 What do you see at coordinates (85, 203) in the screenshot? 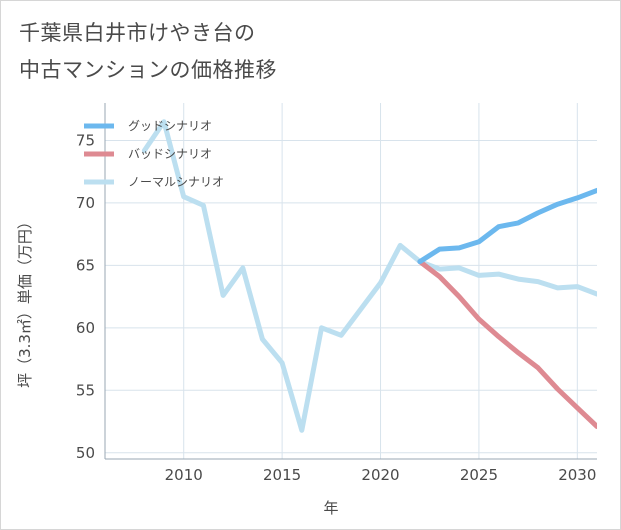
I see `y-tick-label-70: 70` at bounding box center [85, 203].